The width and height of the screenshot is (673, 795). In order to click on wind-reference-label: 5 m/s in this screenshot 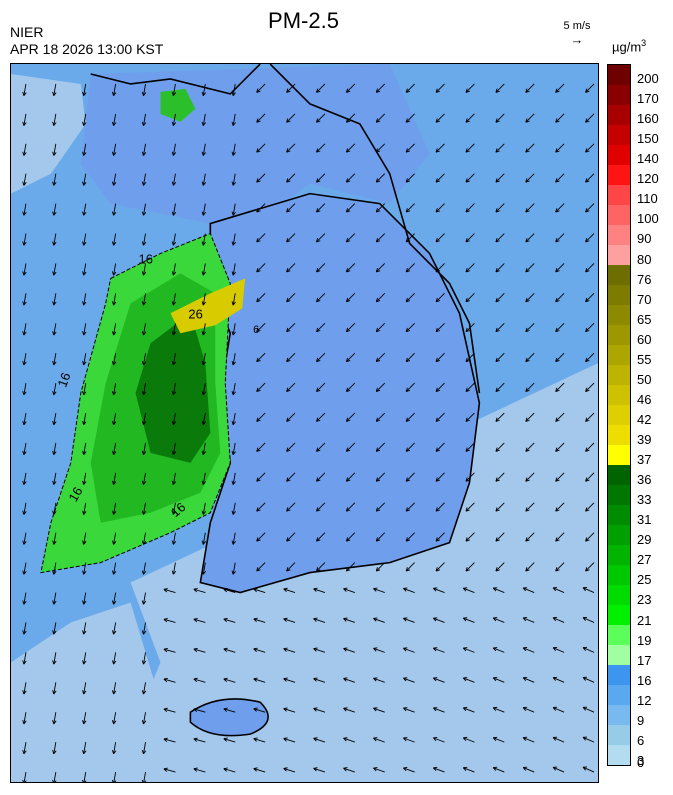, I will do `click(577, 26)`.